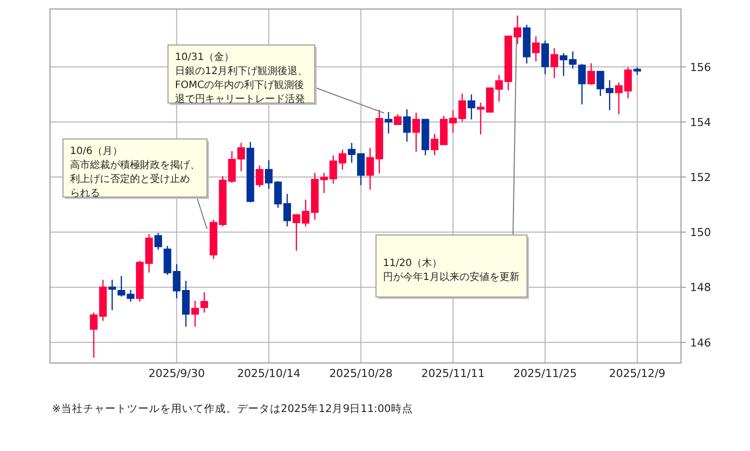 The height and width of the screenshot is (451, 750). Describe the element at coordinates (700, 177) in the screenshot. I see `y-tick-label: 152` at that location.